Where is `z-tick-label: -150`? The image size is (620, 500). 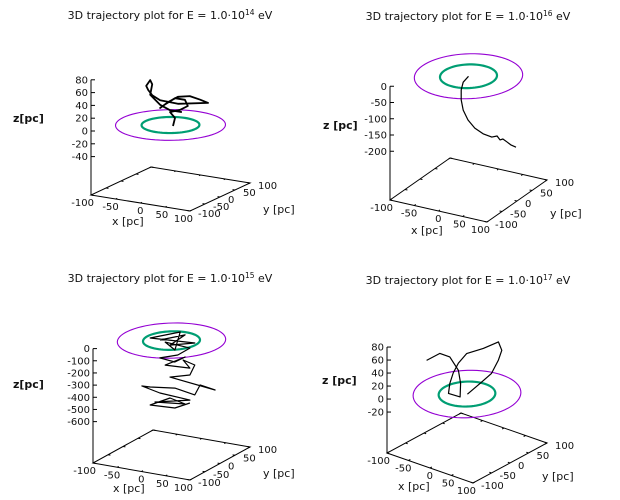 z-tick-label: -150 is located at coordinates (375, 136).